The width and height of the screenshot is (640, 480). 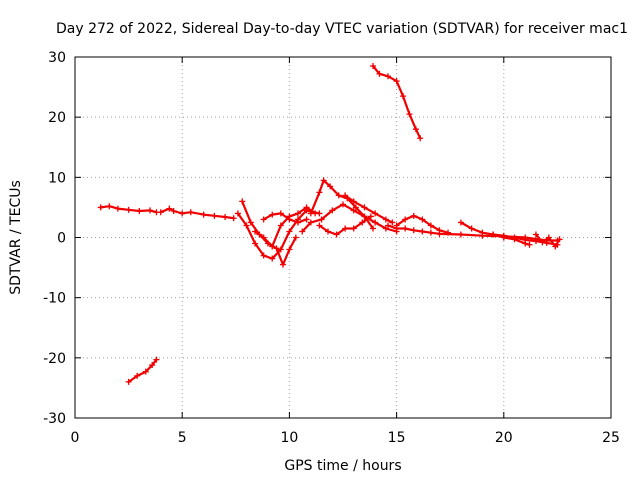 What do you see at coordinates (54, 359) in the screenshot?
I see `y-tick-label: -20` at bounding box center [54, 359].